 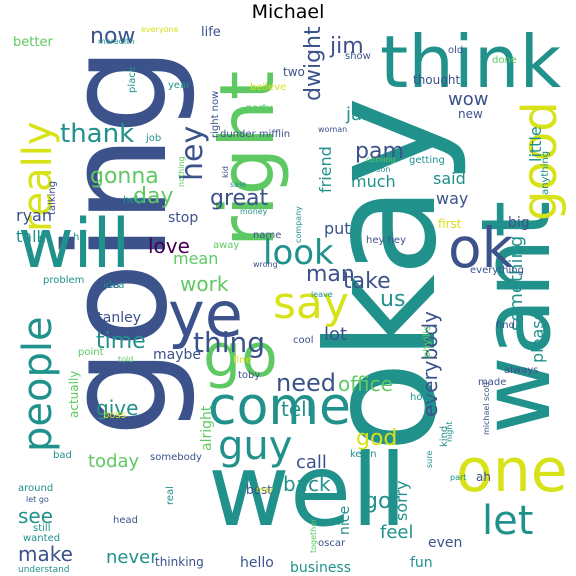 I want to click on cloud-word: mean, so click(x=196, y=258).